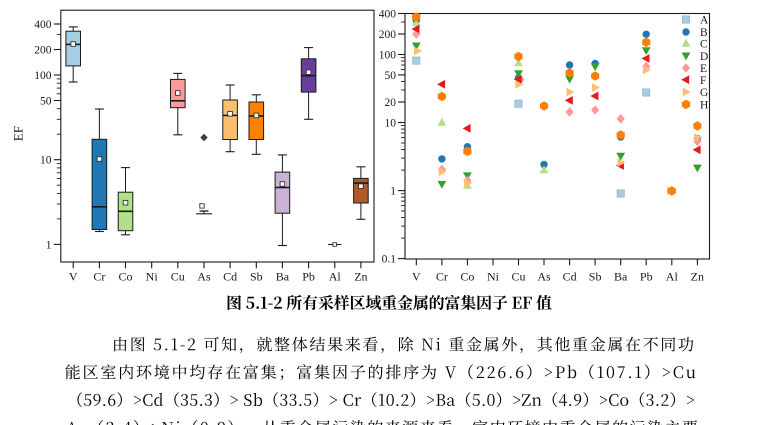  Describe the element at coordinates (704, 106) in the screenshot. I see `svg-text: H` at that location.